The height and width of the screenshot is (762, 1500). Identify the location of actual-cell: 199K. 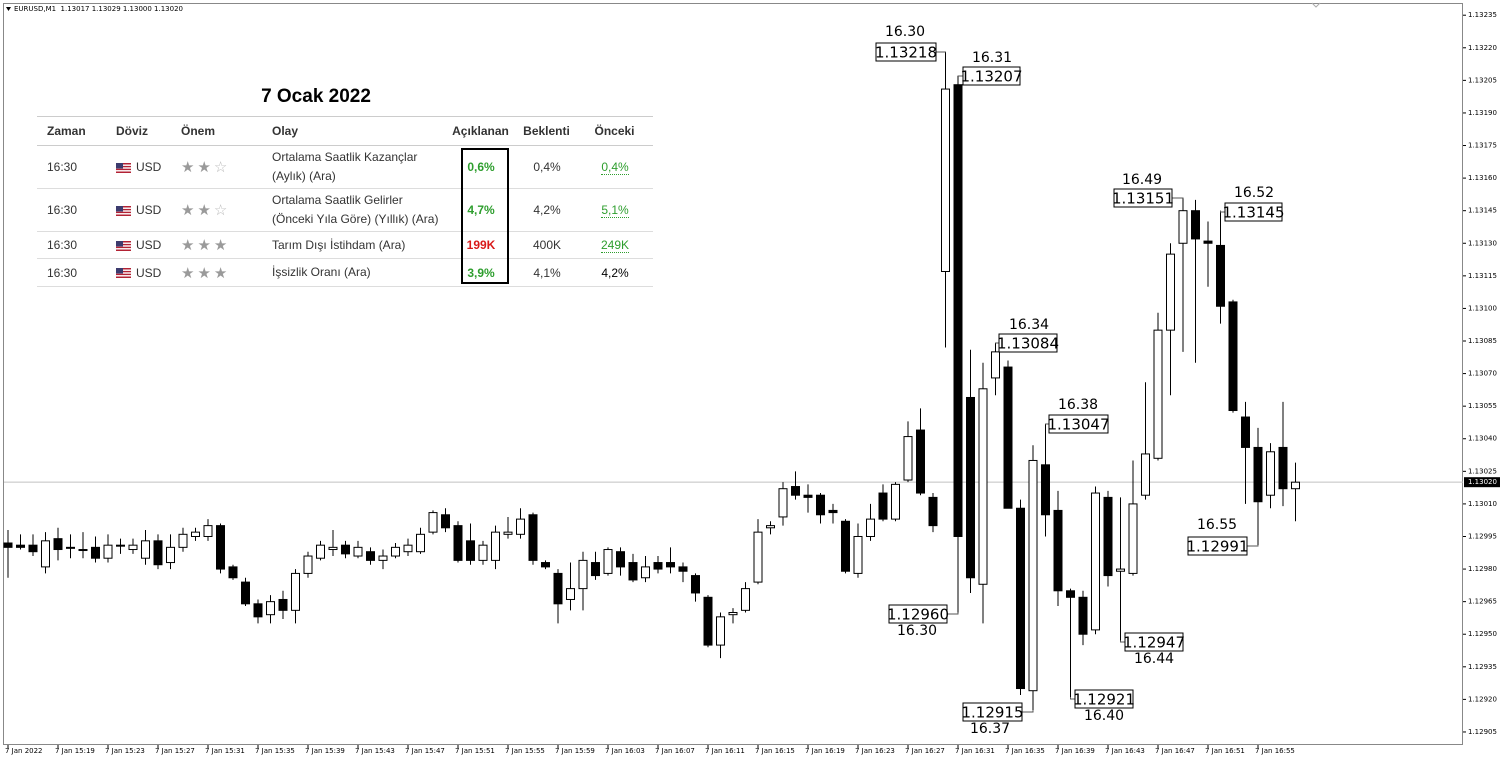
(481, 245).